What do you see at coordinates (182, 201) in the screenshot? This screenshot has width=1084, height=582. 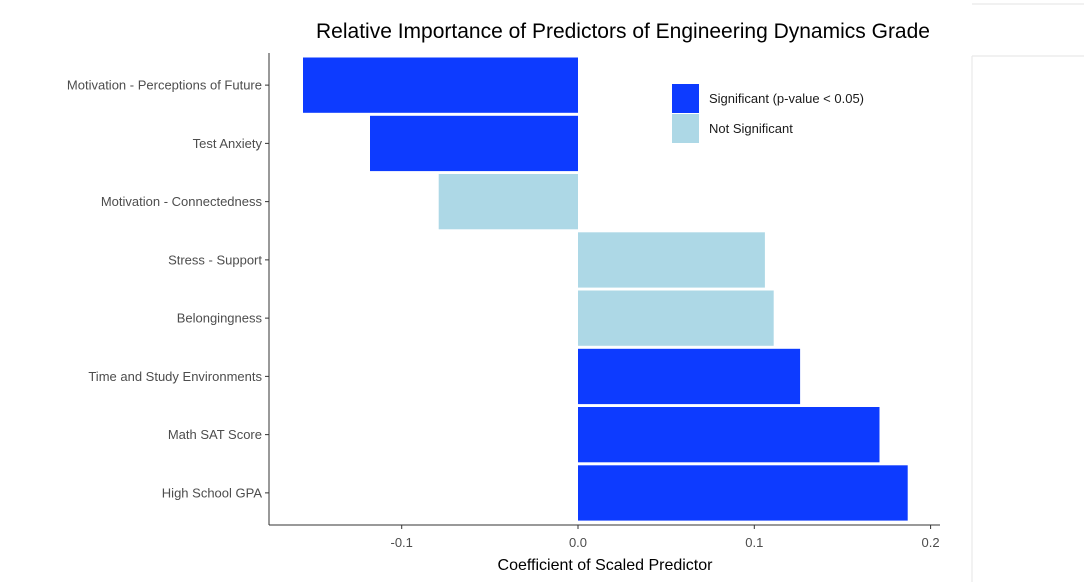 I see `y-tick-label: Motivation - Connectedness` at bounding box center [182, 201].